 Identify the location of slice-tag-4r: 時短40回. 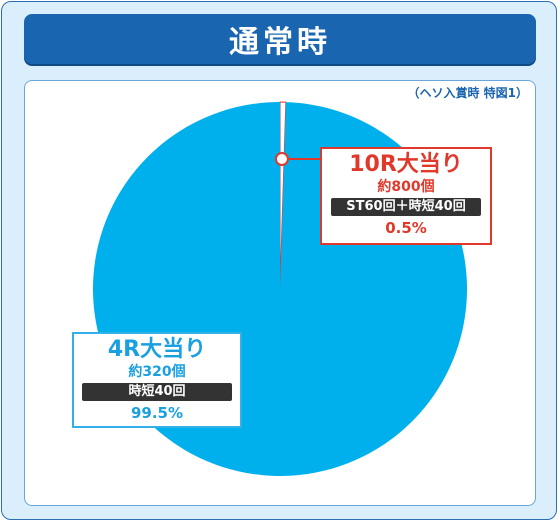
(157, 392).